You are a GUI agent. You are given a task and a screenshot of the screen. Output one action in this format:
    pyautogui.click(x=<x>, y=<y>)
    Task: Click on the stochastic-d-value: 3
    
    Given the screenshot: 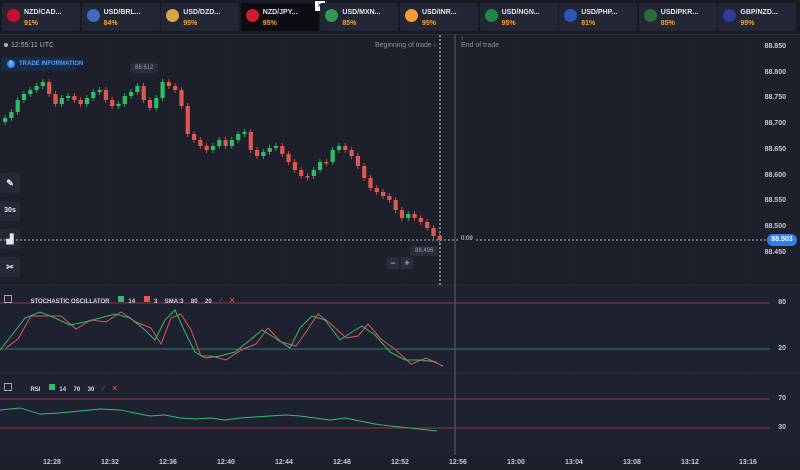 What is the action you would take?
    pyautogui.click(x=155, y=302)
    